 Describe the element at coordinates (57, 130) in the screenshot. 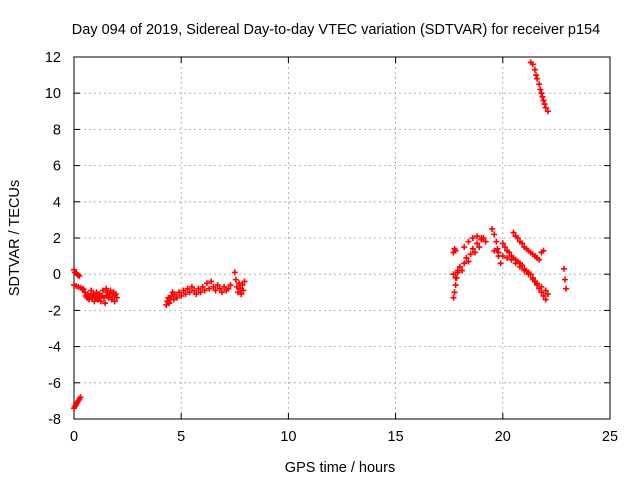

I see `y-tick-label: 8` at that location.